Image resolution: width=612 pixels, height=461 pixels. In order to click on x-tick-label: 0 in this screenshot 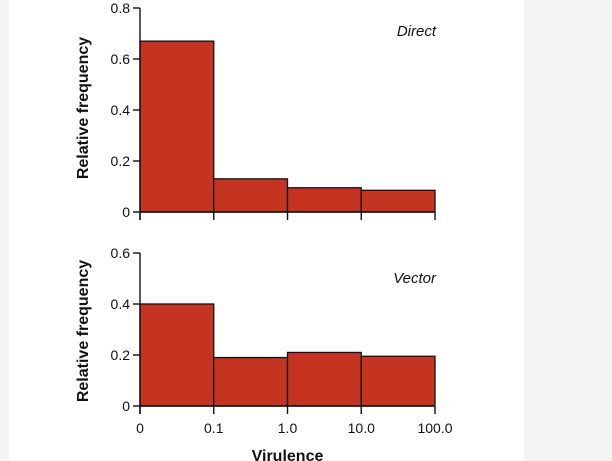, I will do `click(140, 428)`.